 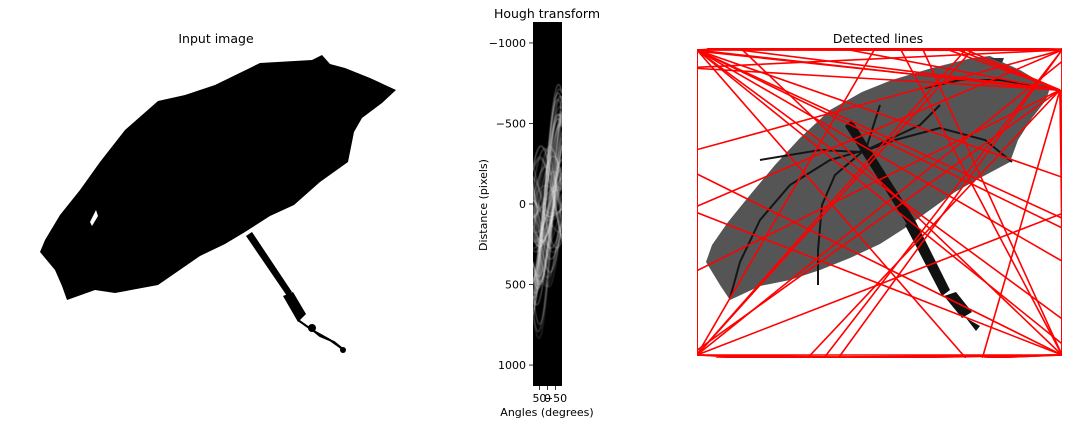 What do you see at coordinates (483, 205) in the screenshot?
I see `hough-y-label: Distance (pixels)` at bounding box center [483, 205].